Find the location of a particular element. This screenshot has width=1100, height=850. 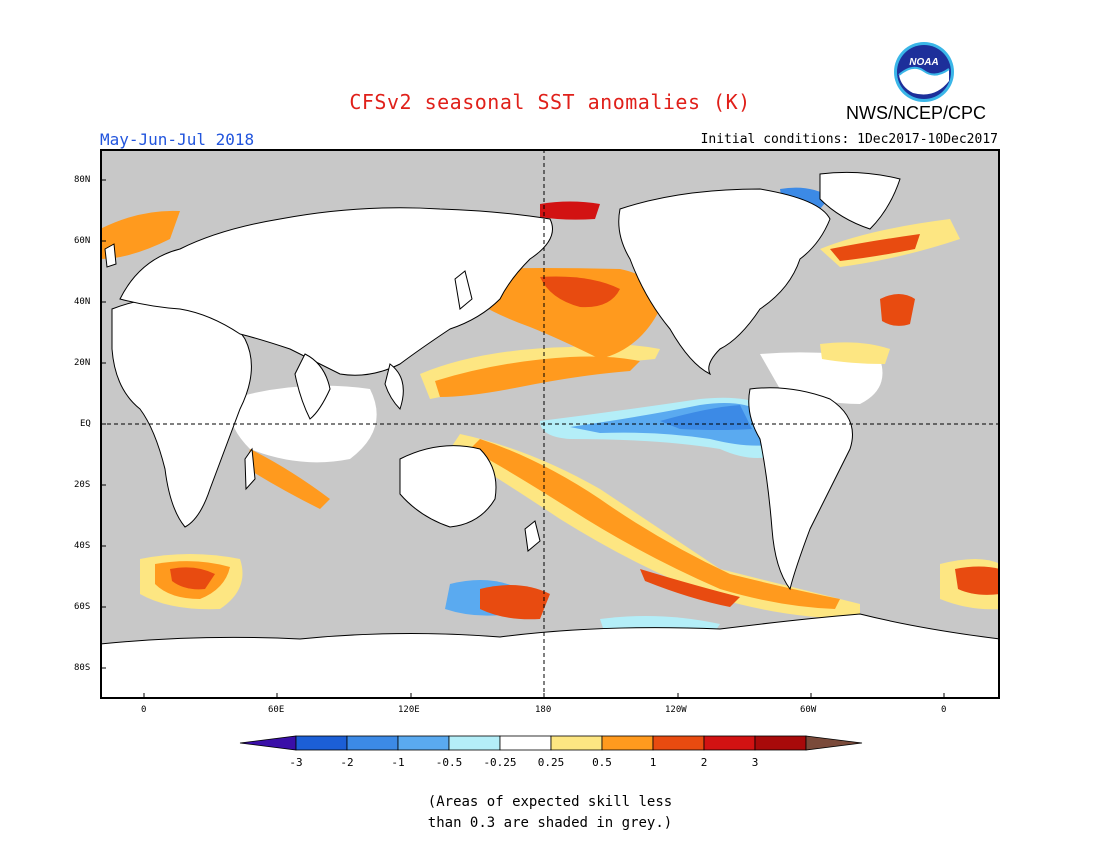

lat-label: 40S is located at coordinates (82, 546).